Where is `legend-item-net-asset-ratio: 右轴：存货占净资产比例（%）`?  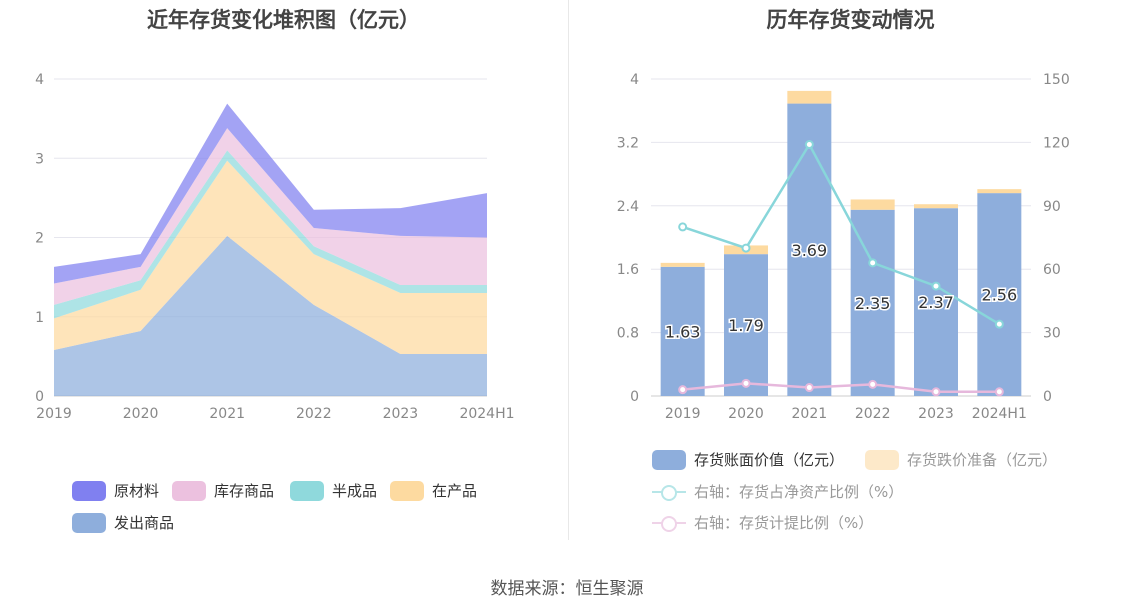 legend-item-net-asset-ratio: 右轴：存货占净资产比例（%） is located at coordinates (777, 491).